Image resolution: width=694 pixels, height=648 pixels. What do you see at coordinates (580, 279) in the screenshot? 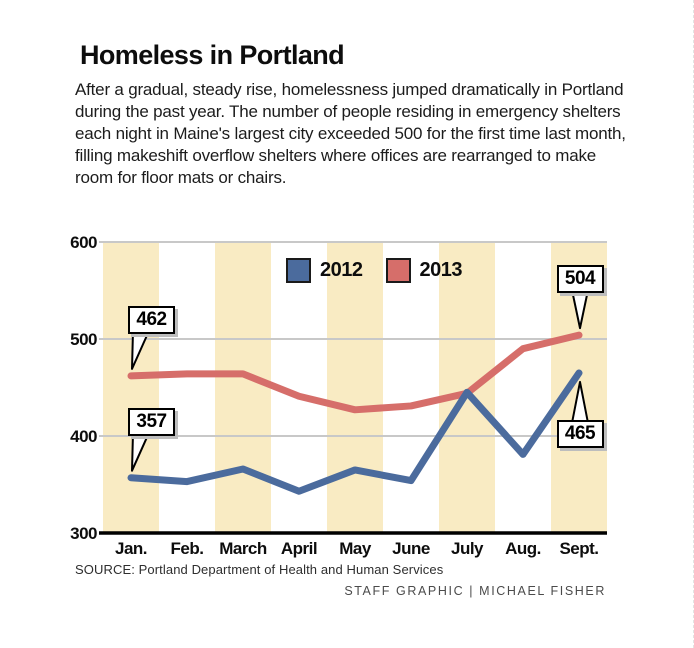
I see `value-callout-504: 504` at bounding box center [580, 279].